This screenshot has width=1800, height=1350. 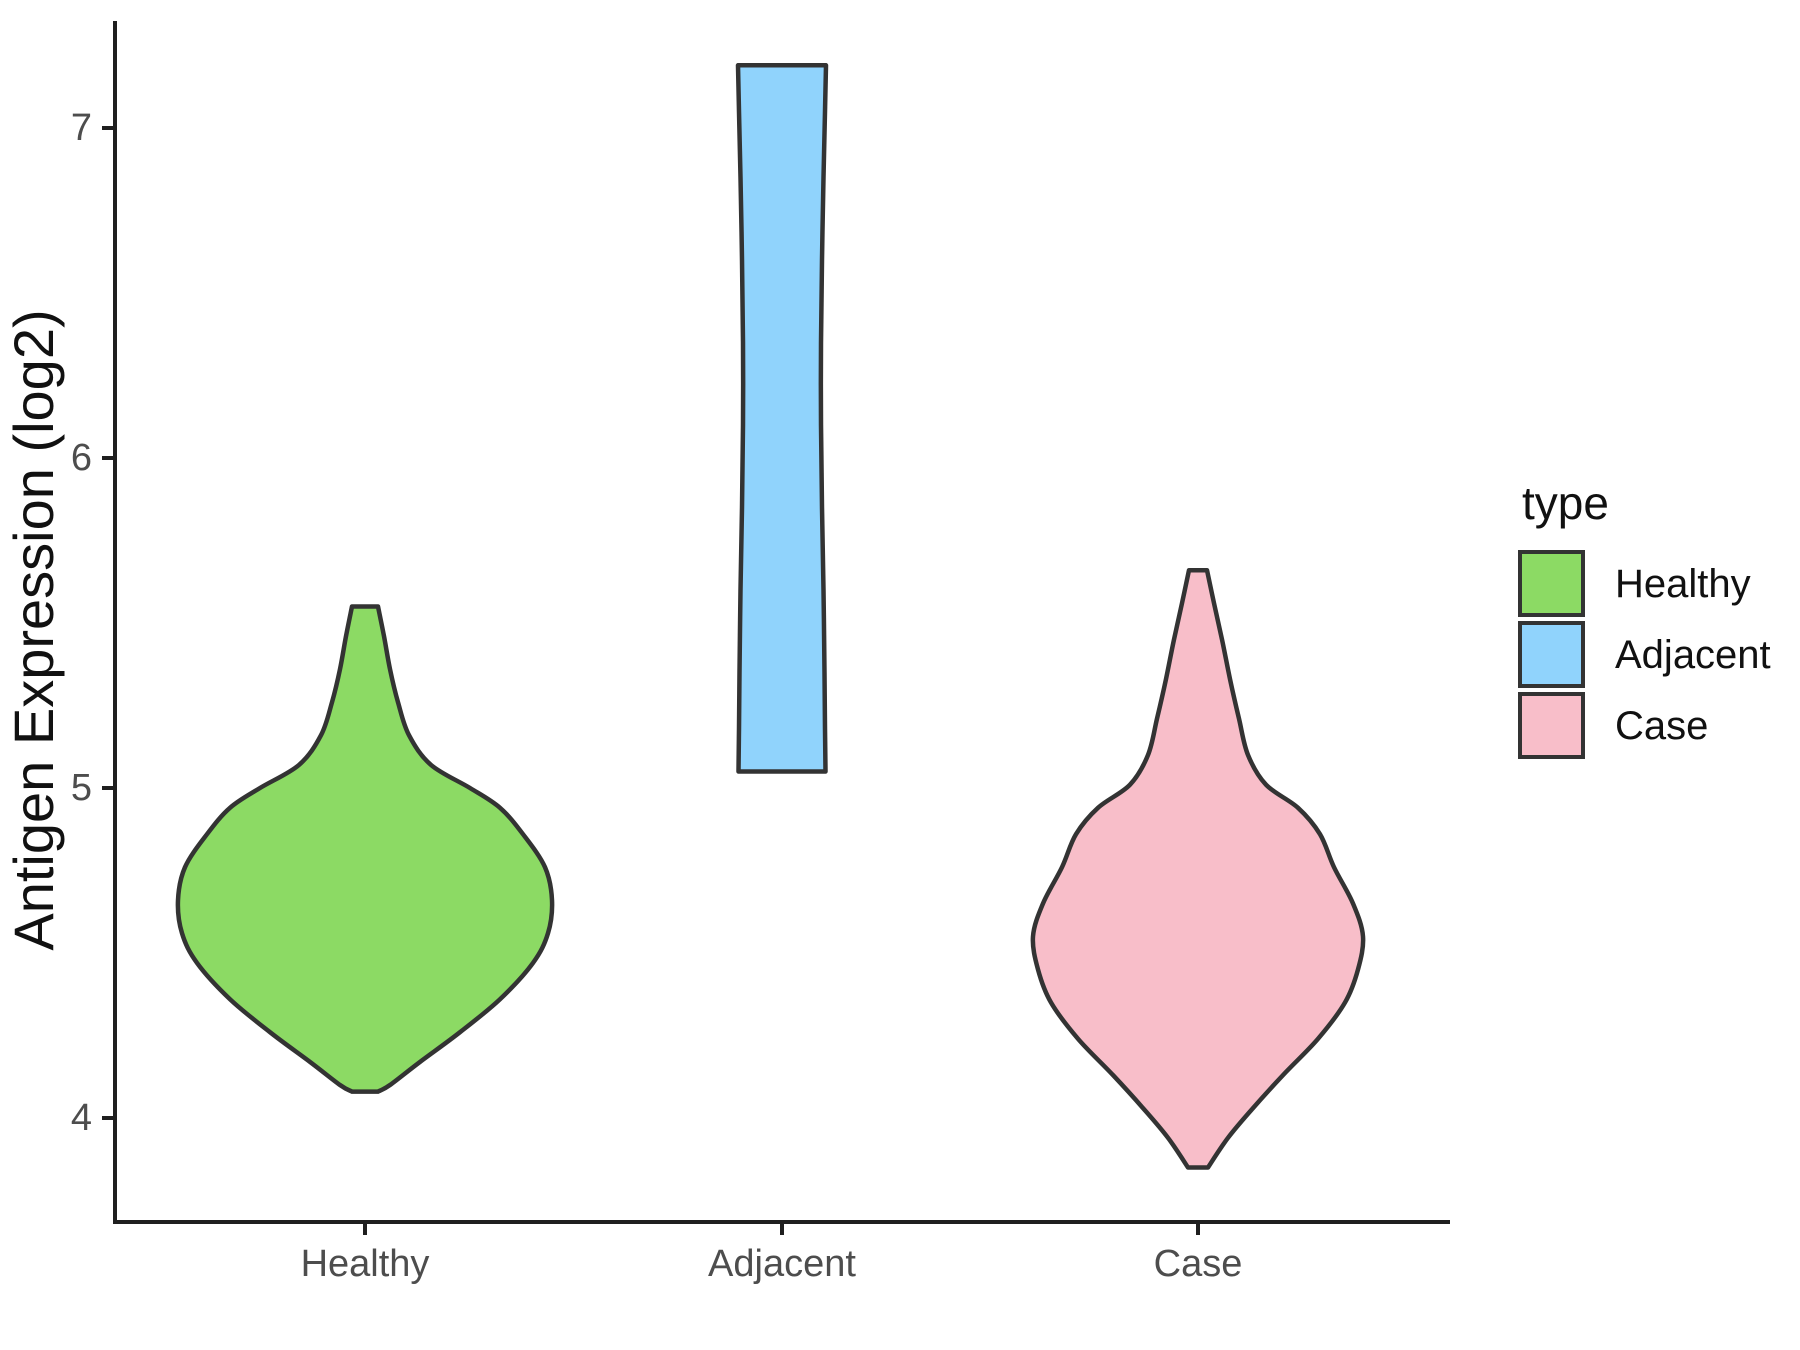 I want to click on legend-label-adjacent: Adjacent, so click(x=1693, y=654).